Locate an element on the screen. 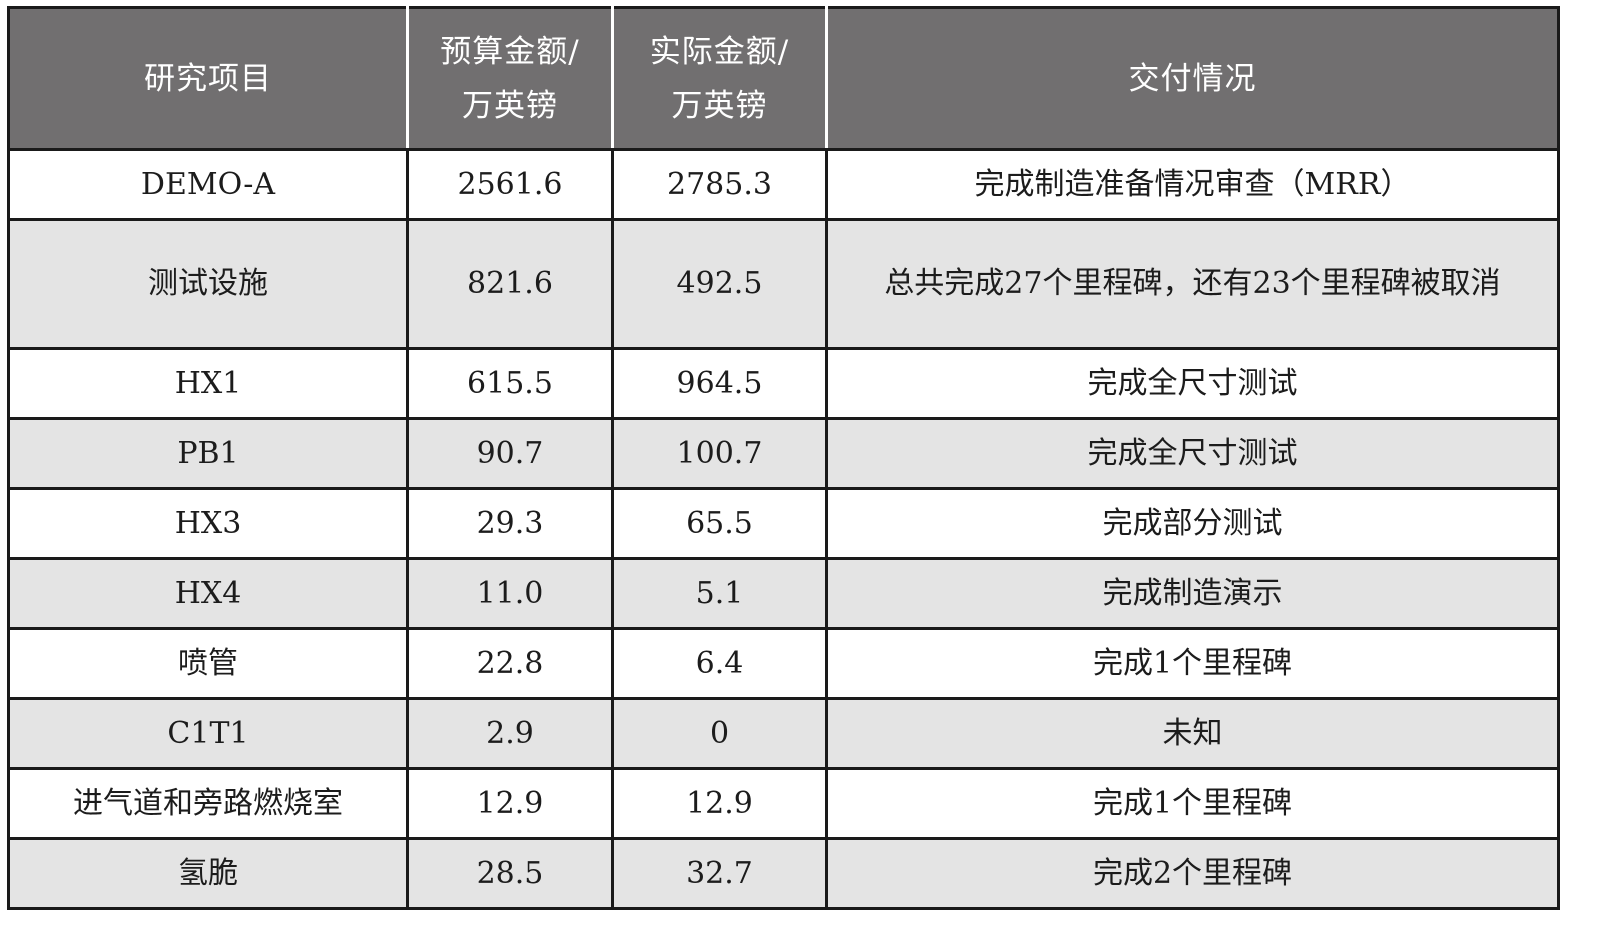  table-row: 氢脆 28.5 32.7 完成2个里程碑 is located at coordinates (783, 874).